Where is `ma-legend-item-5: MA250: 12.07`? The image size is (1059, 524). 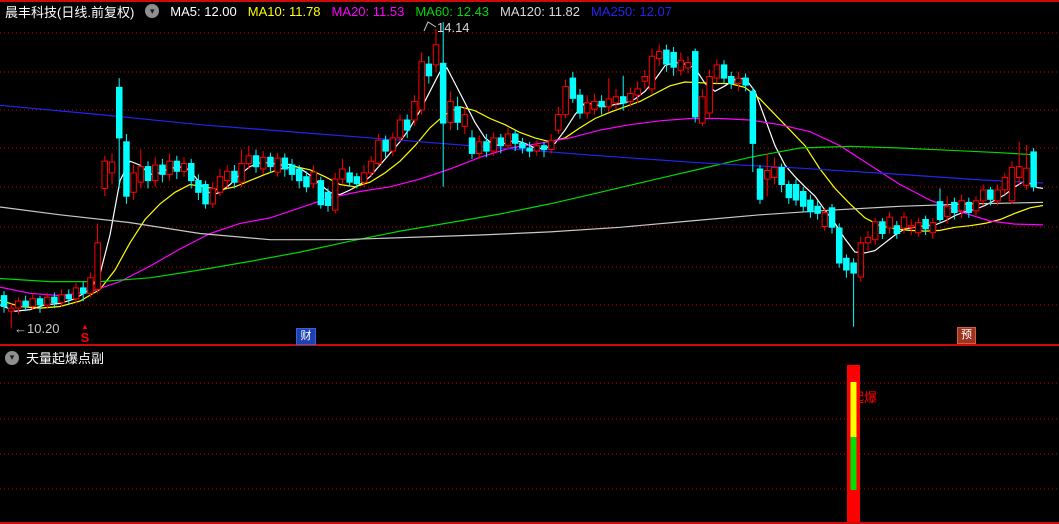 ma-legend-item-5: MA250: 12.07 is located at coordinates (631, 11).